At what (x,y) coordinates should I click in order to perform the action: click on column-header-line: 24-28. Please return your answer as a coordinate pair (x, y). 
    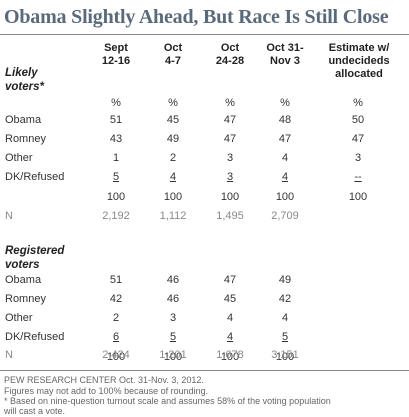
    Looking at the image, I should click on (230, 61).